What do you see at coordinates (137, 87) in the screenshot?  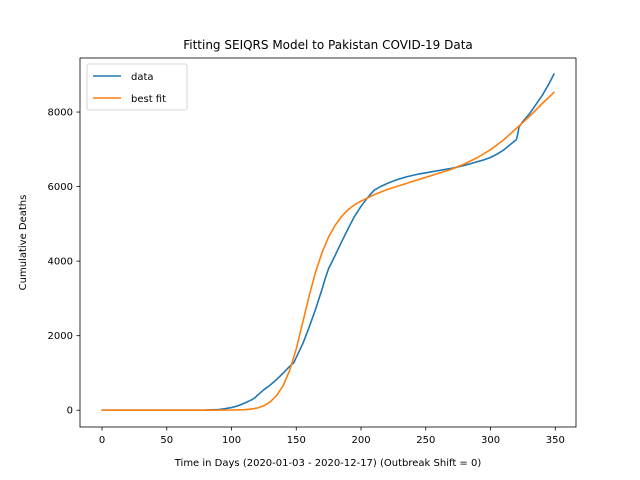 I see `legend: data best fit` at bounding box center [137, 87].